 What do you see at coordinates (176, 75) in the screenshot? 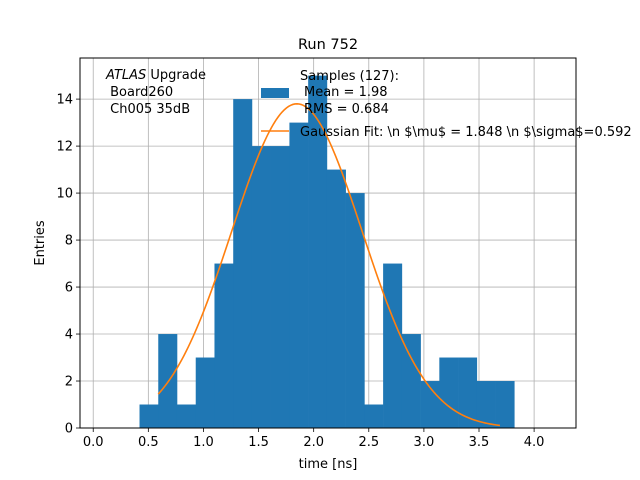
I see `annotation-upgrade: Upgrade` at bounding box center [176, 75].